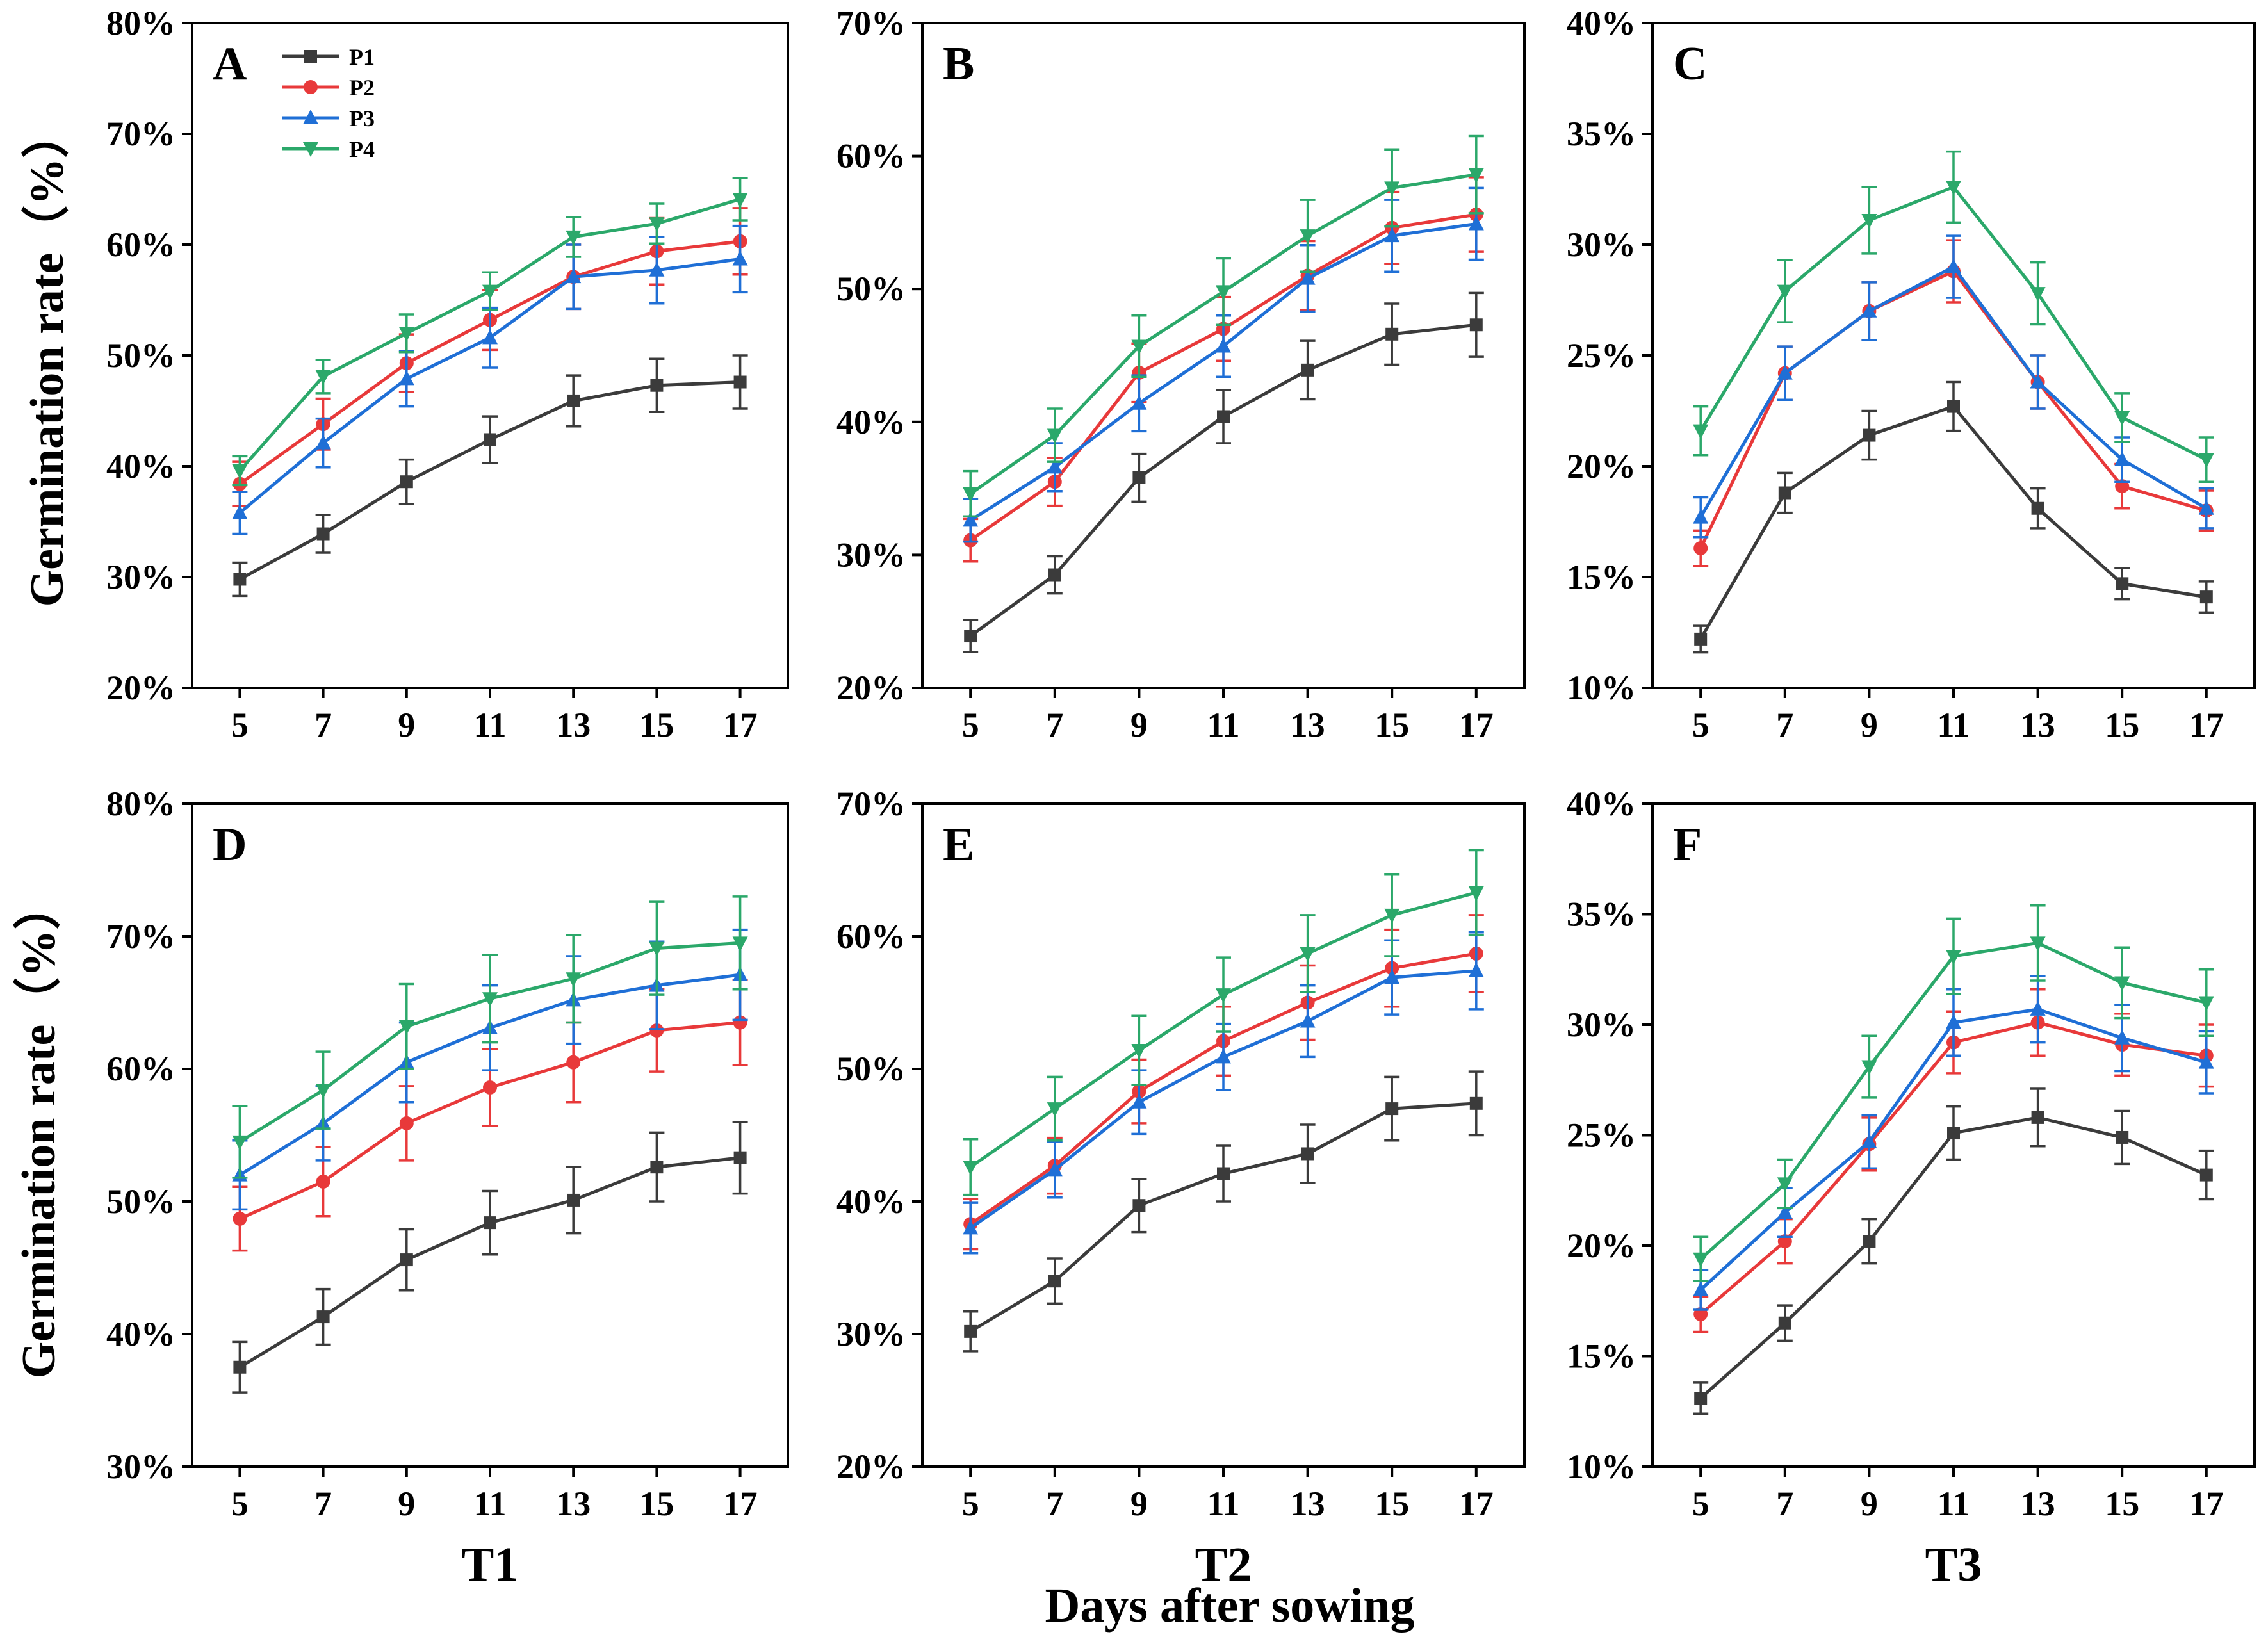  What do you see at coordinates (2122, 725) in the screenshot?
I see `x-tick-label-C: 15` at bounding box center [2122, 725].